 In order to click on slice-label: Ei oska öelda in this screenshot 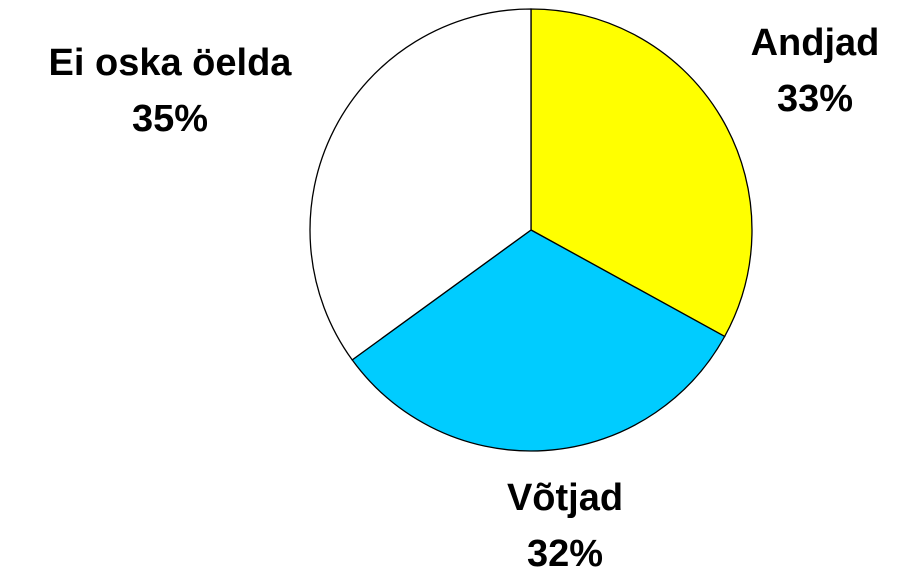, I will do `click(171, 63)`.